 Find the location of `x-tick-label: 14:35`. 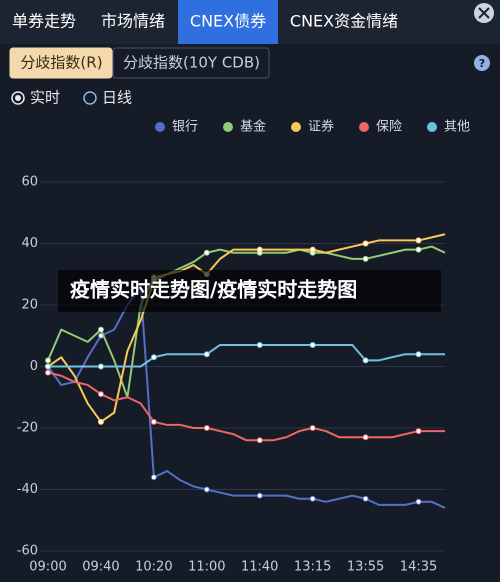

x-tick-label: 14:35 is located at coordinates (418, 567).